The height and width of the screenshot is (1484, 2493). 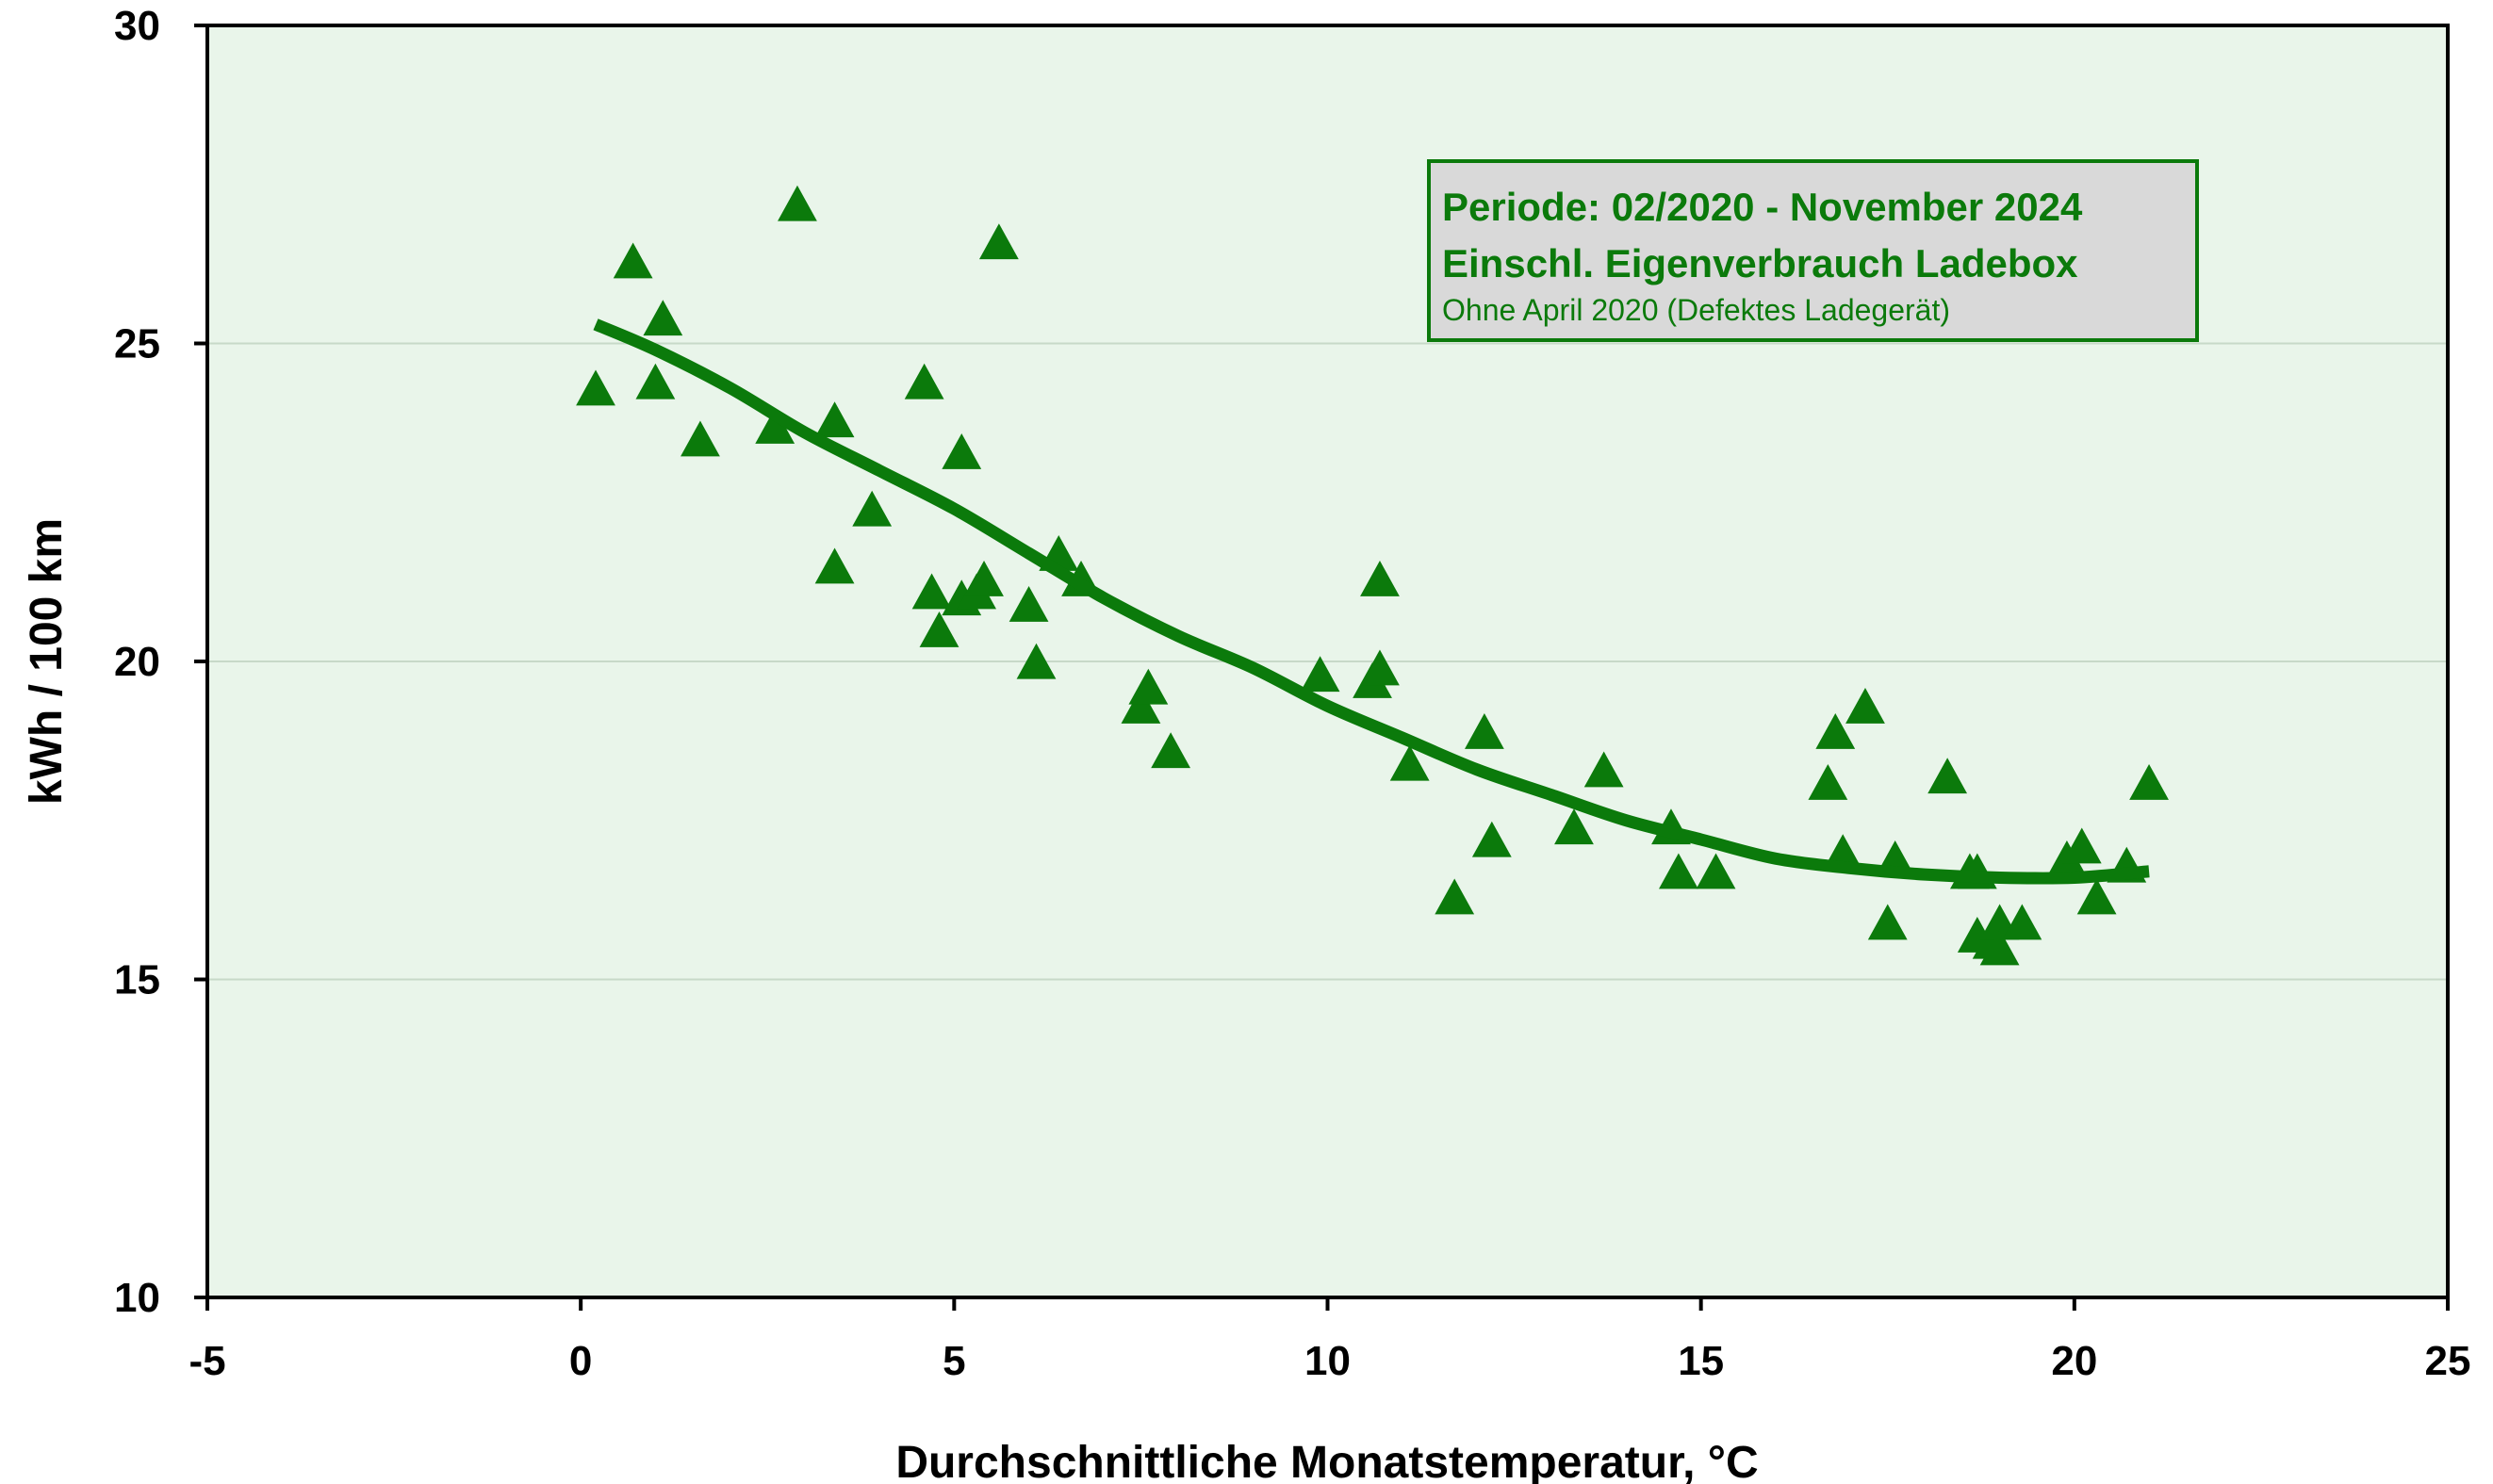 I want to click on annotation-note: Ohne April 2020 (Defektes Ladegerät), so click(x=1696, y=310).